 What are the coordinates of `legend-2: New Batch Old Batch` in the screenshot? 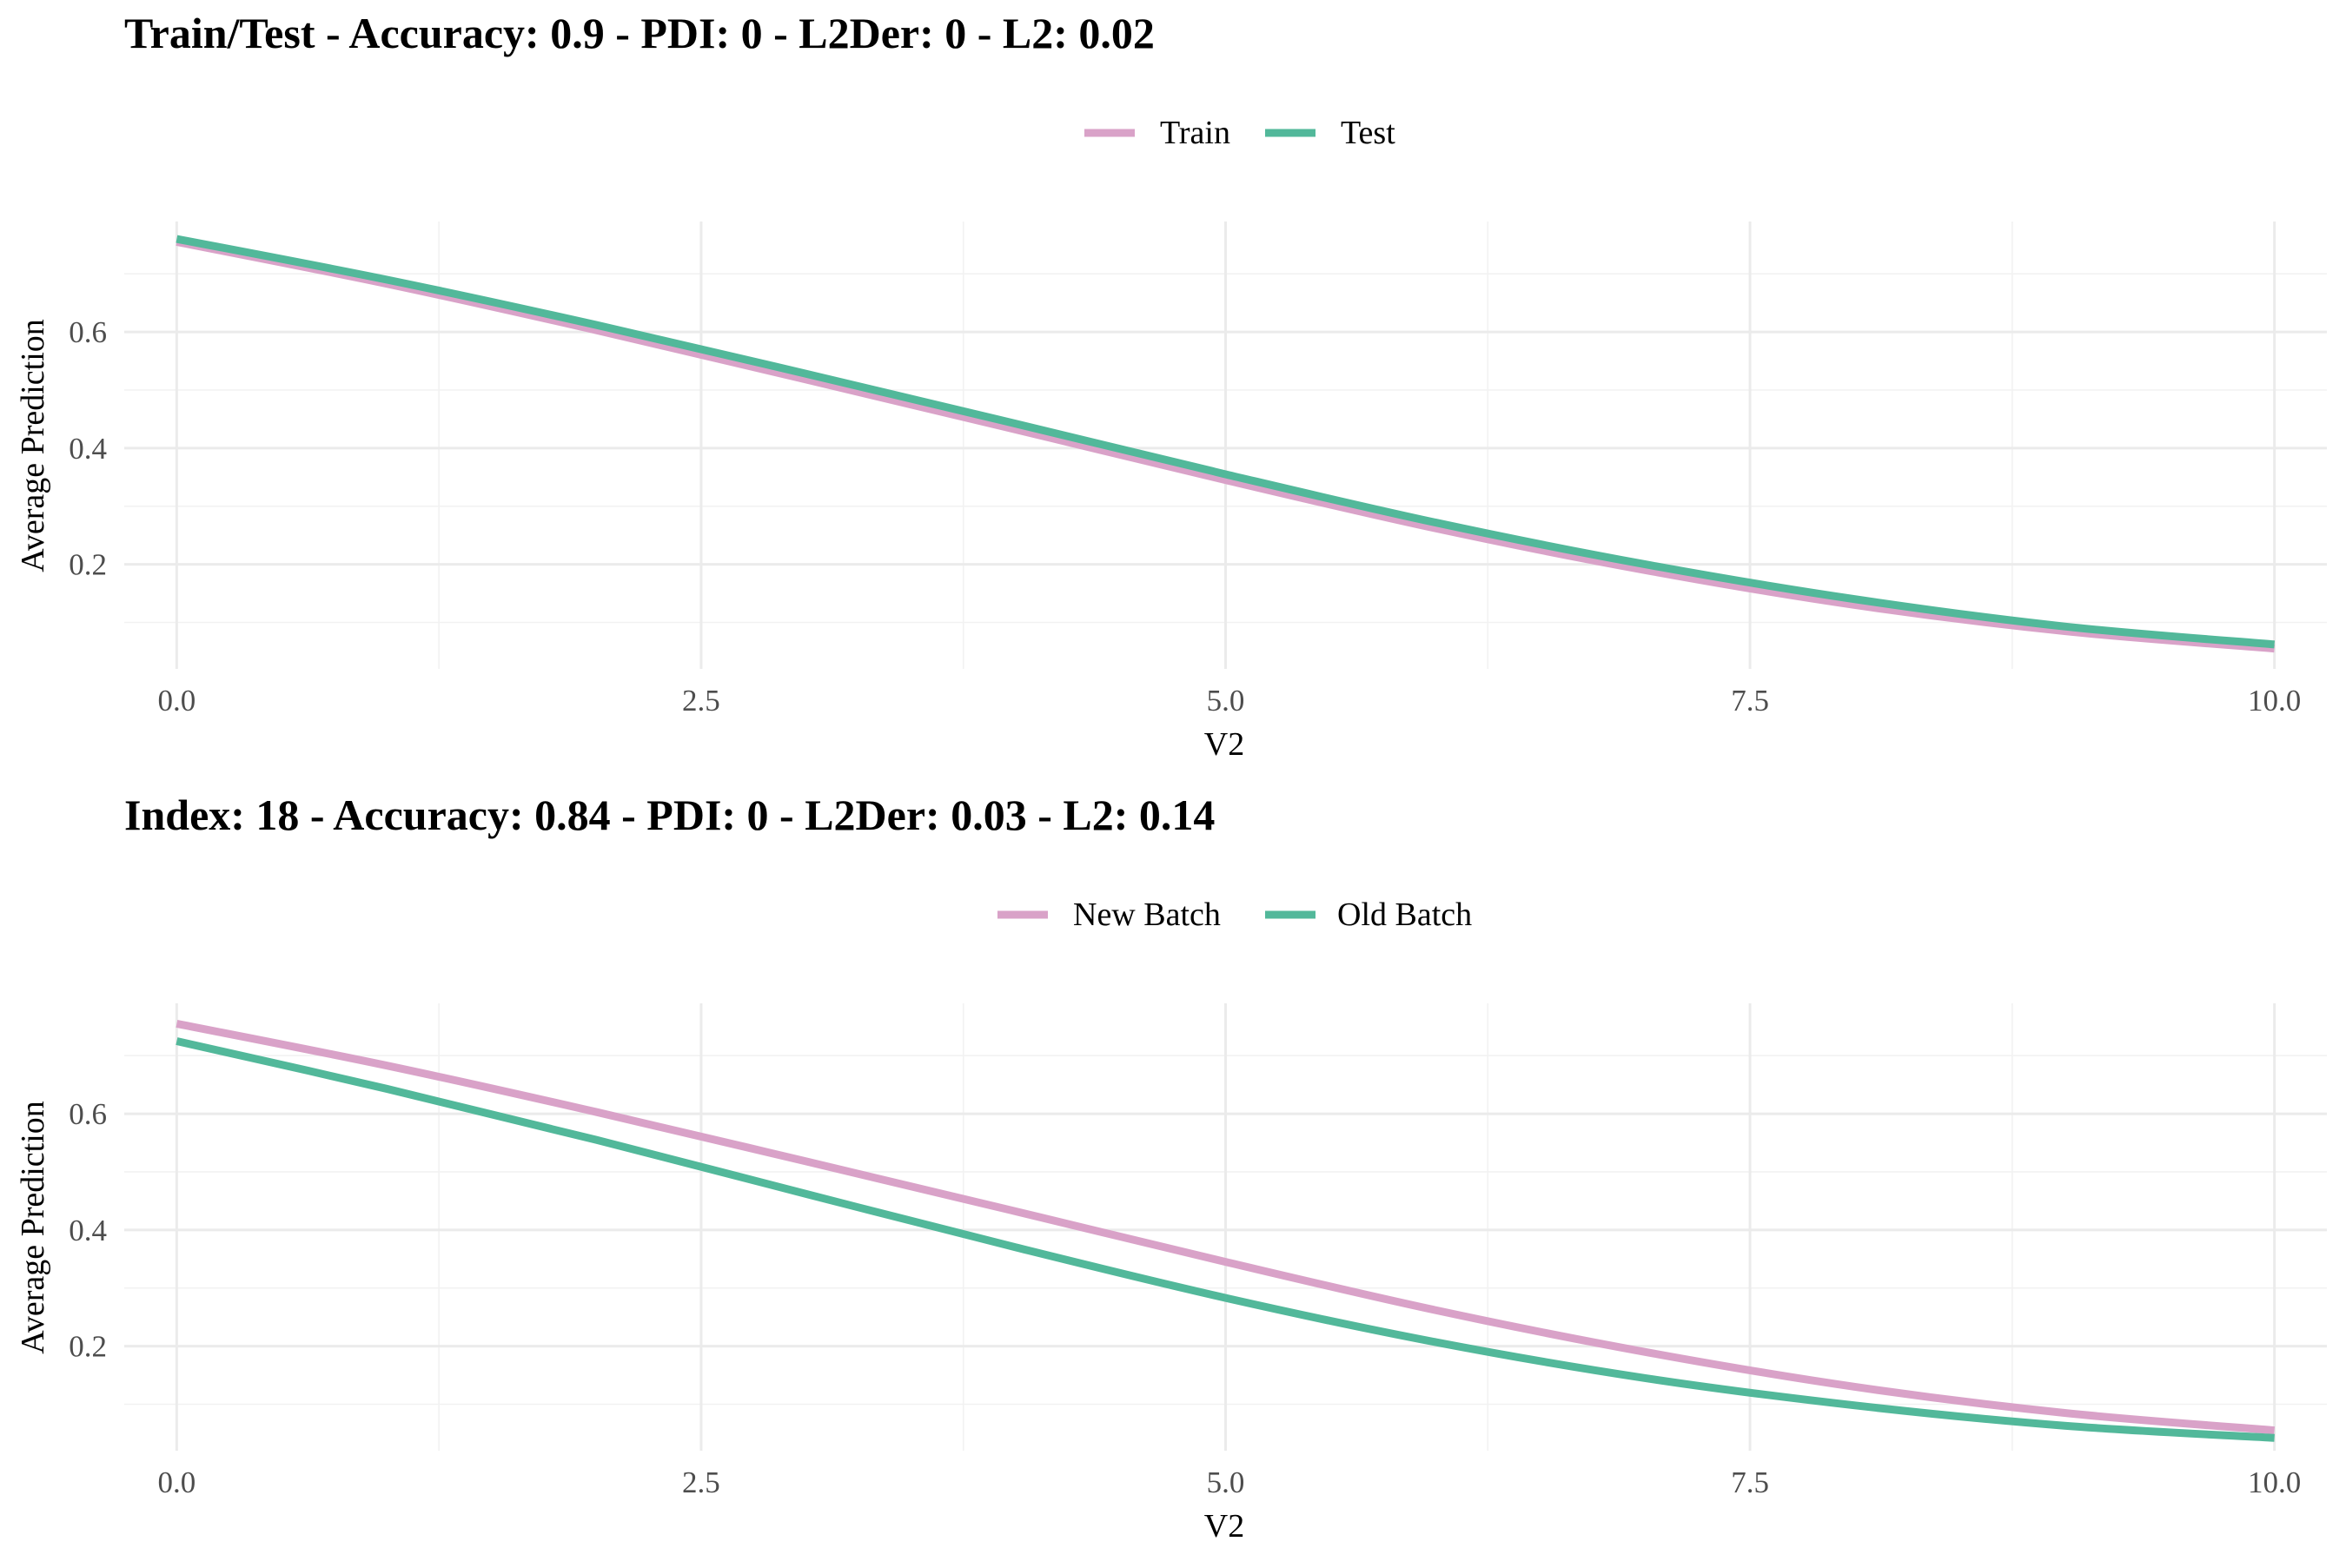 It's located at (1234, 914).